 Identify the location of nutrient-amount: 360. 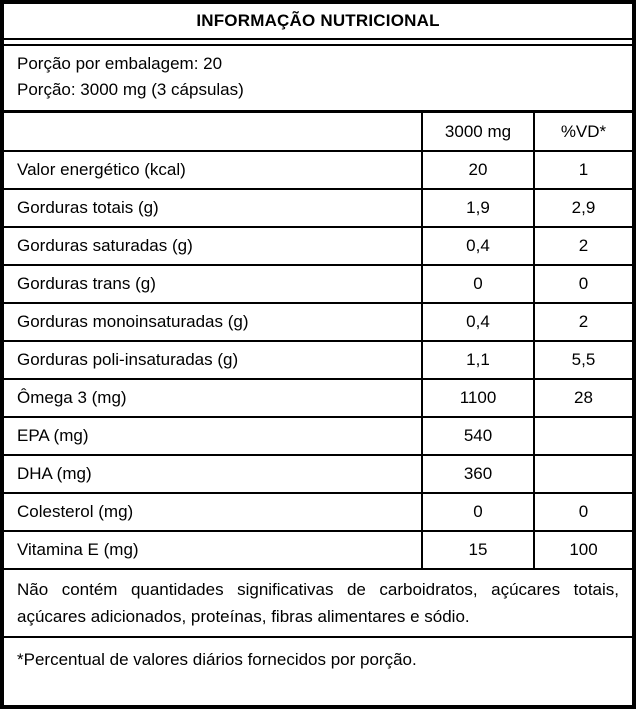
(478, 474).